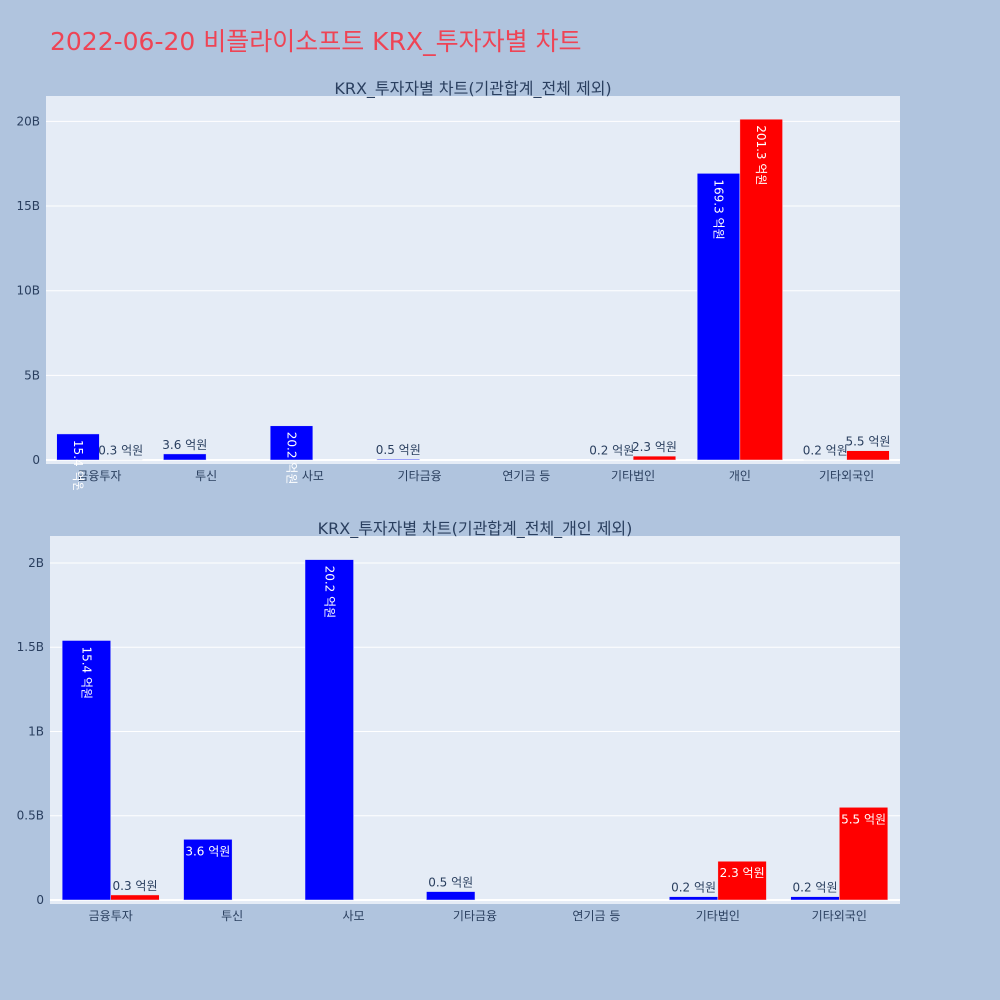 This screenshot has width=1000, height=1000. What do you see at coordinates (28, 291) in the screenshot?
I see `y-tick-label: 10B` at bounding box center [28, 291].